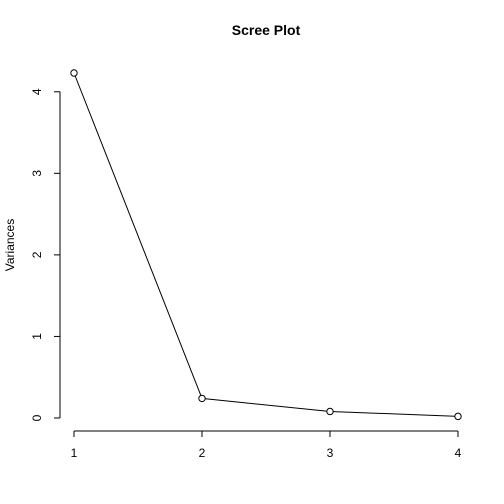 This screenshot has width=504, height=504. I want to click on y-axis-label: Variances, so click(10, 245).